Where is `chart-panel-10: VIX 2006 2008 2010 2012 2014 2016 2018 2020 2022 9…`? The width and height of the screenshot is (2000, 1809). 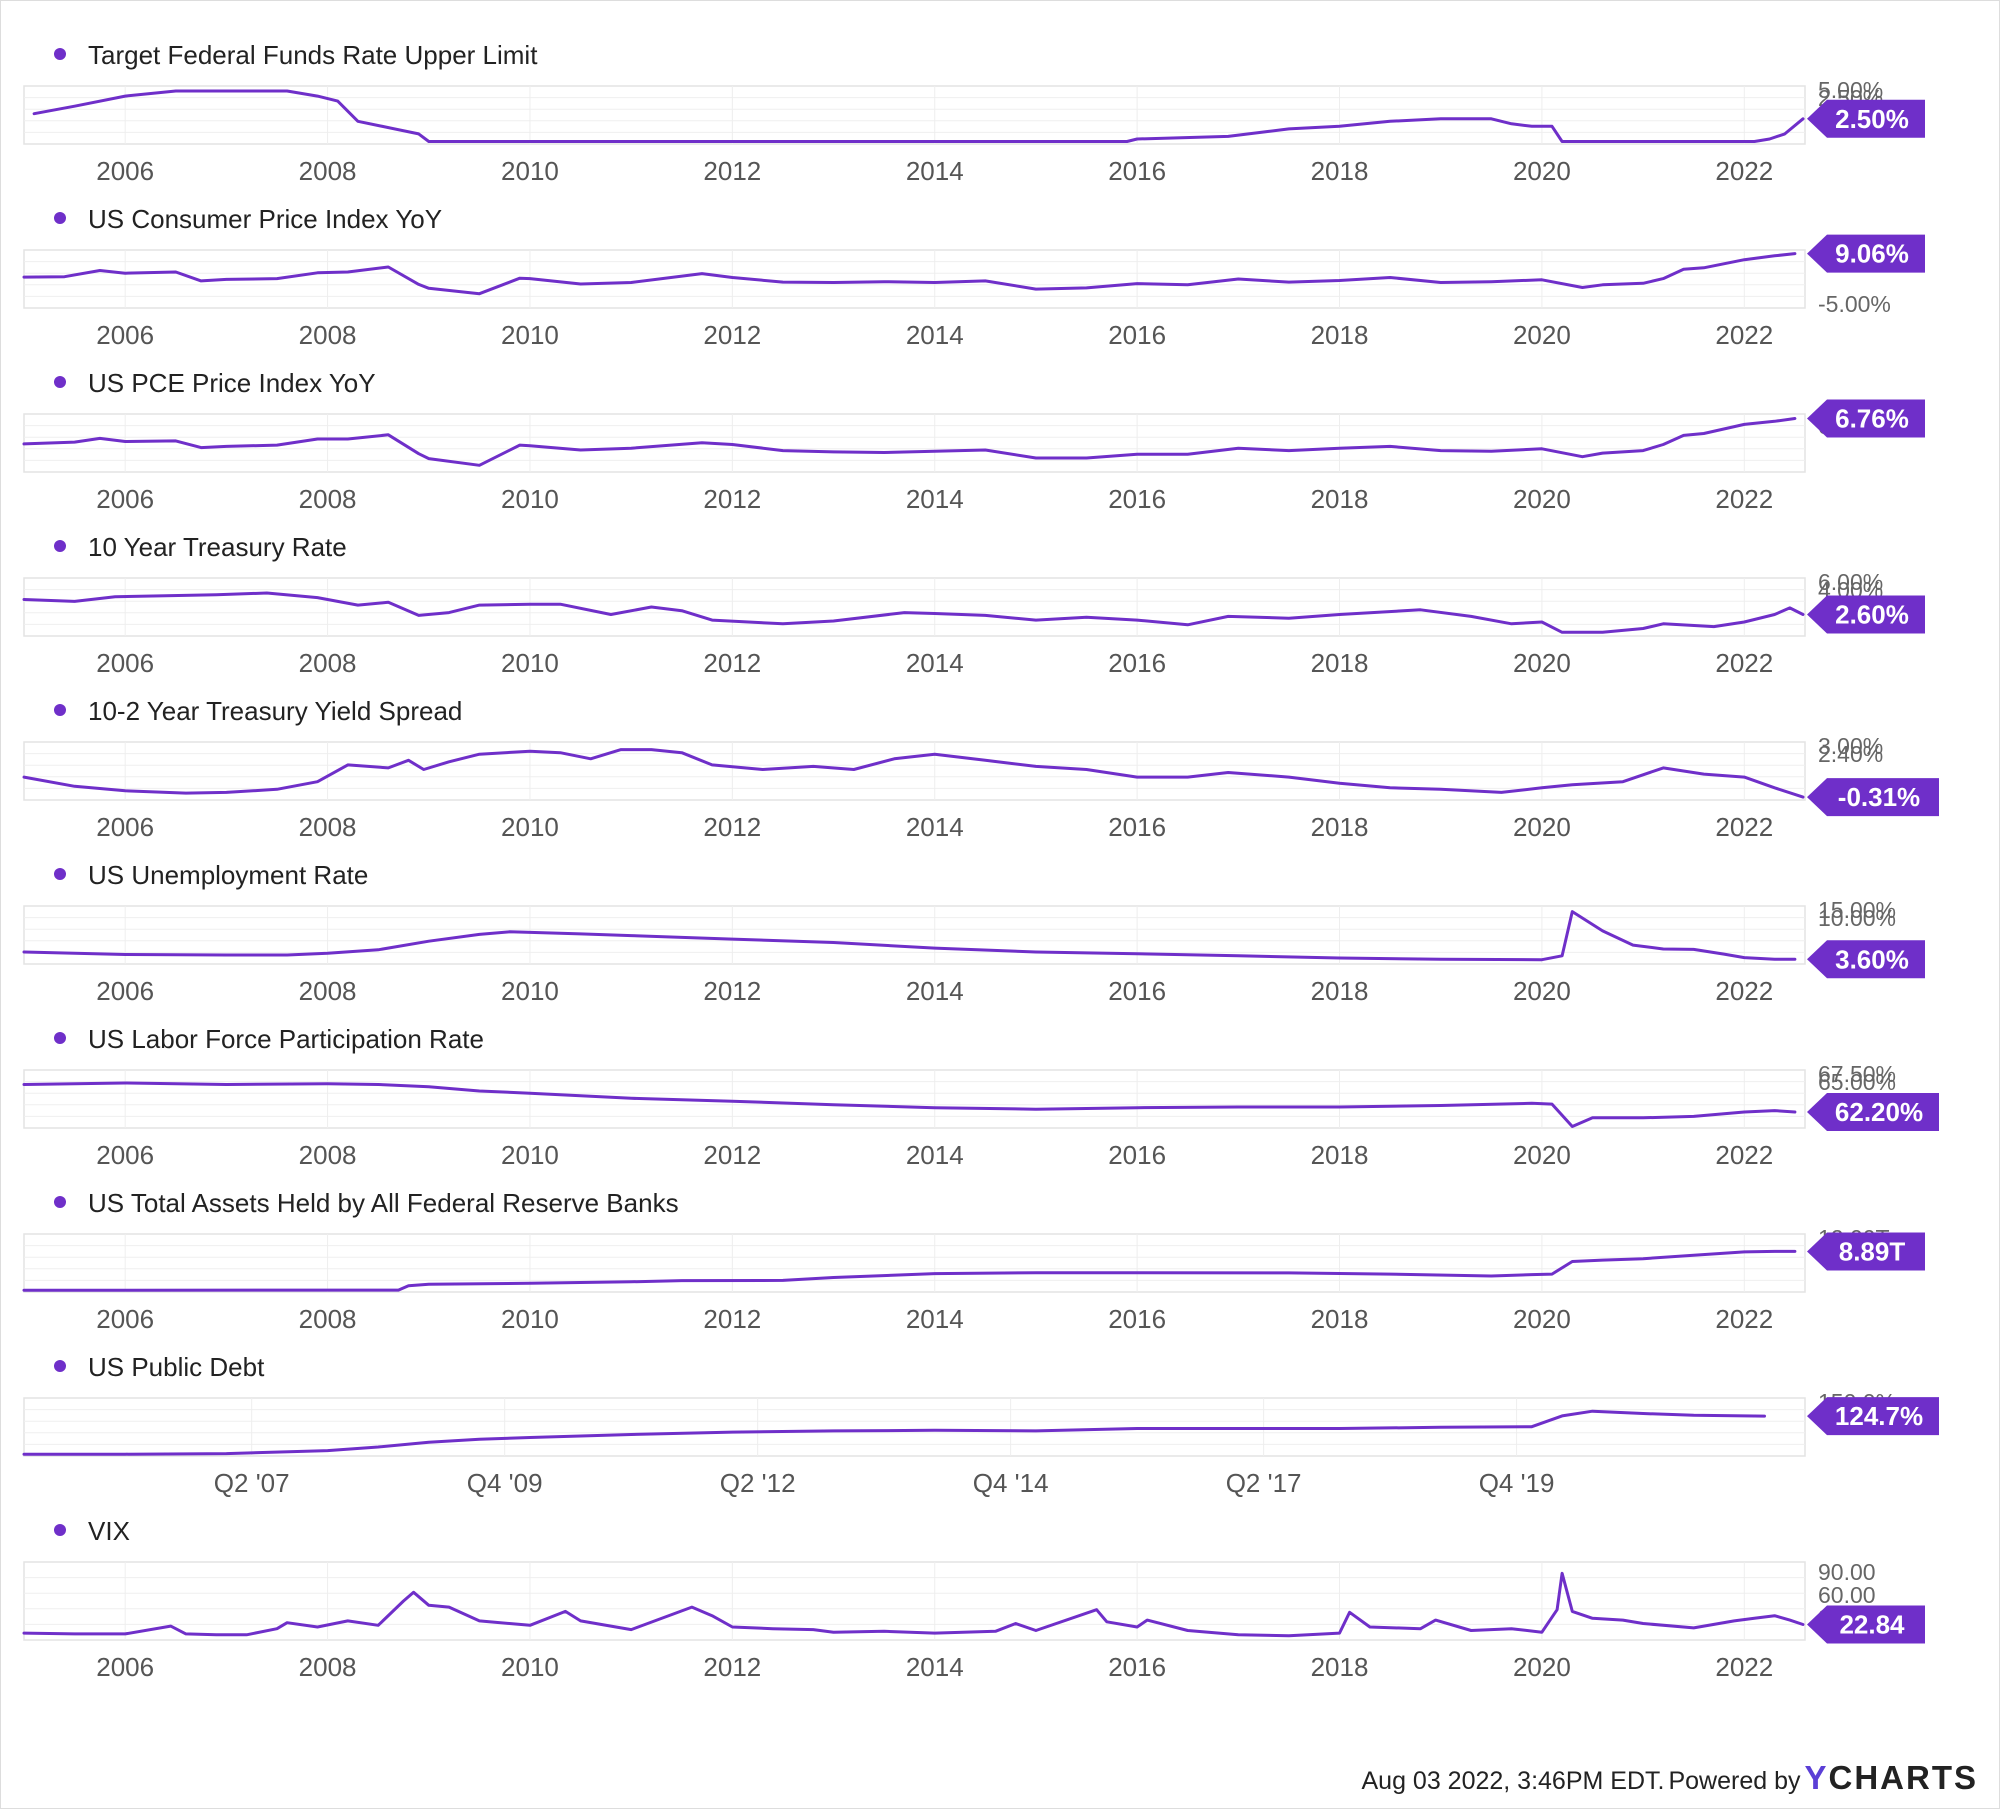 chart-panel-10: VIX 2006 2008 2010 2012 2014 2016 2018 2020 2022 9… is located at coordinates (973, 1599).